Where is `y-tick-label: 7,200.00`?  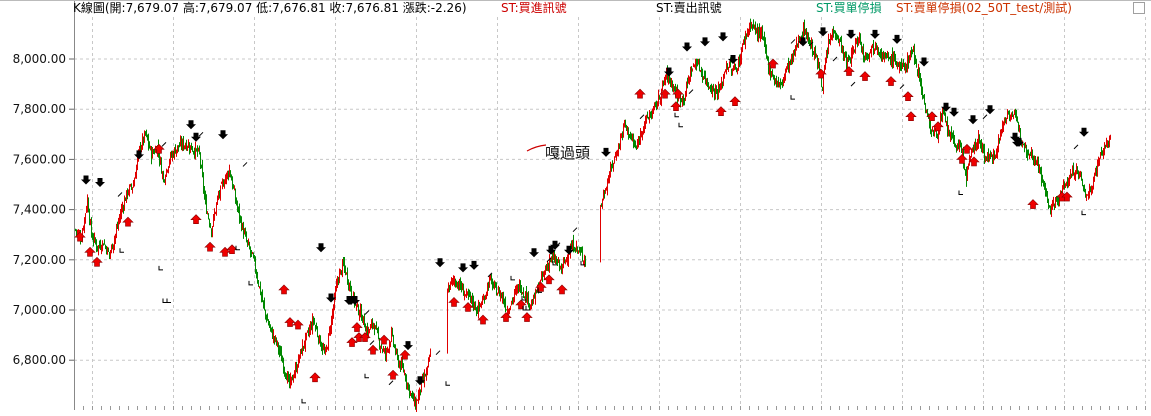
y-tick-label: 7,200.00 is located at coordinates (39, 260).